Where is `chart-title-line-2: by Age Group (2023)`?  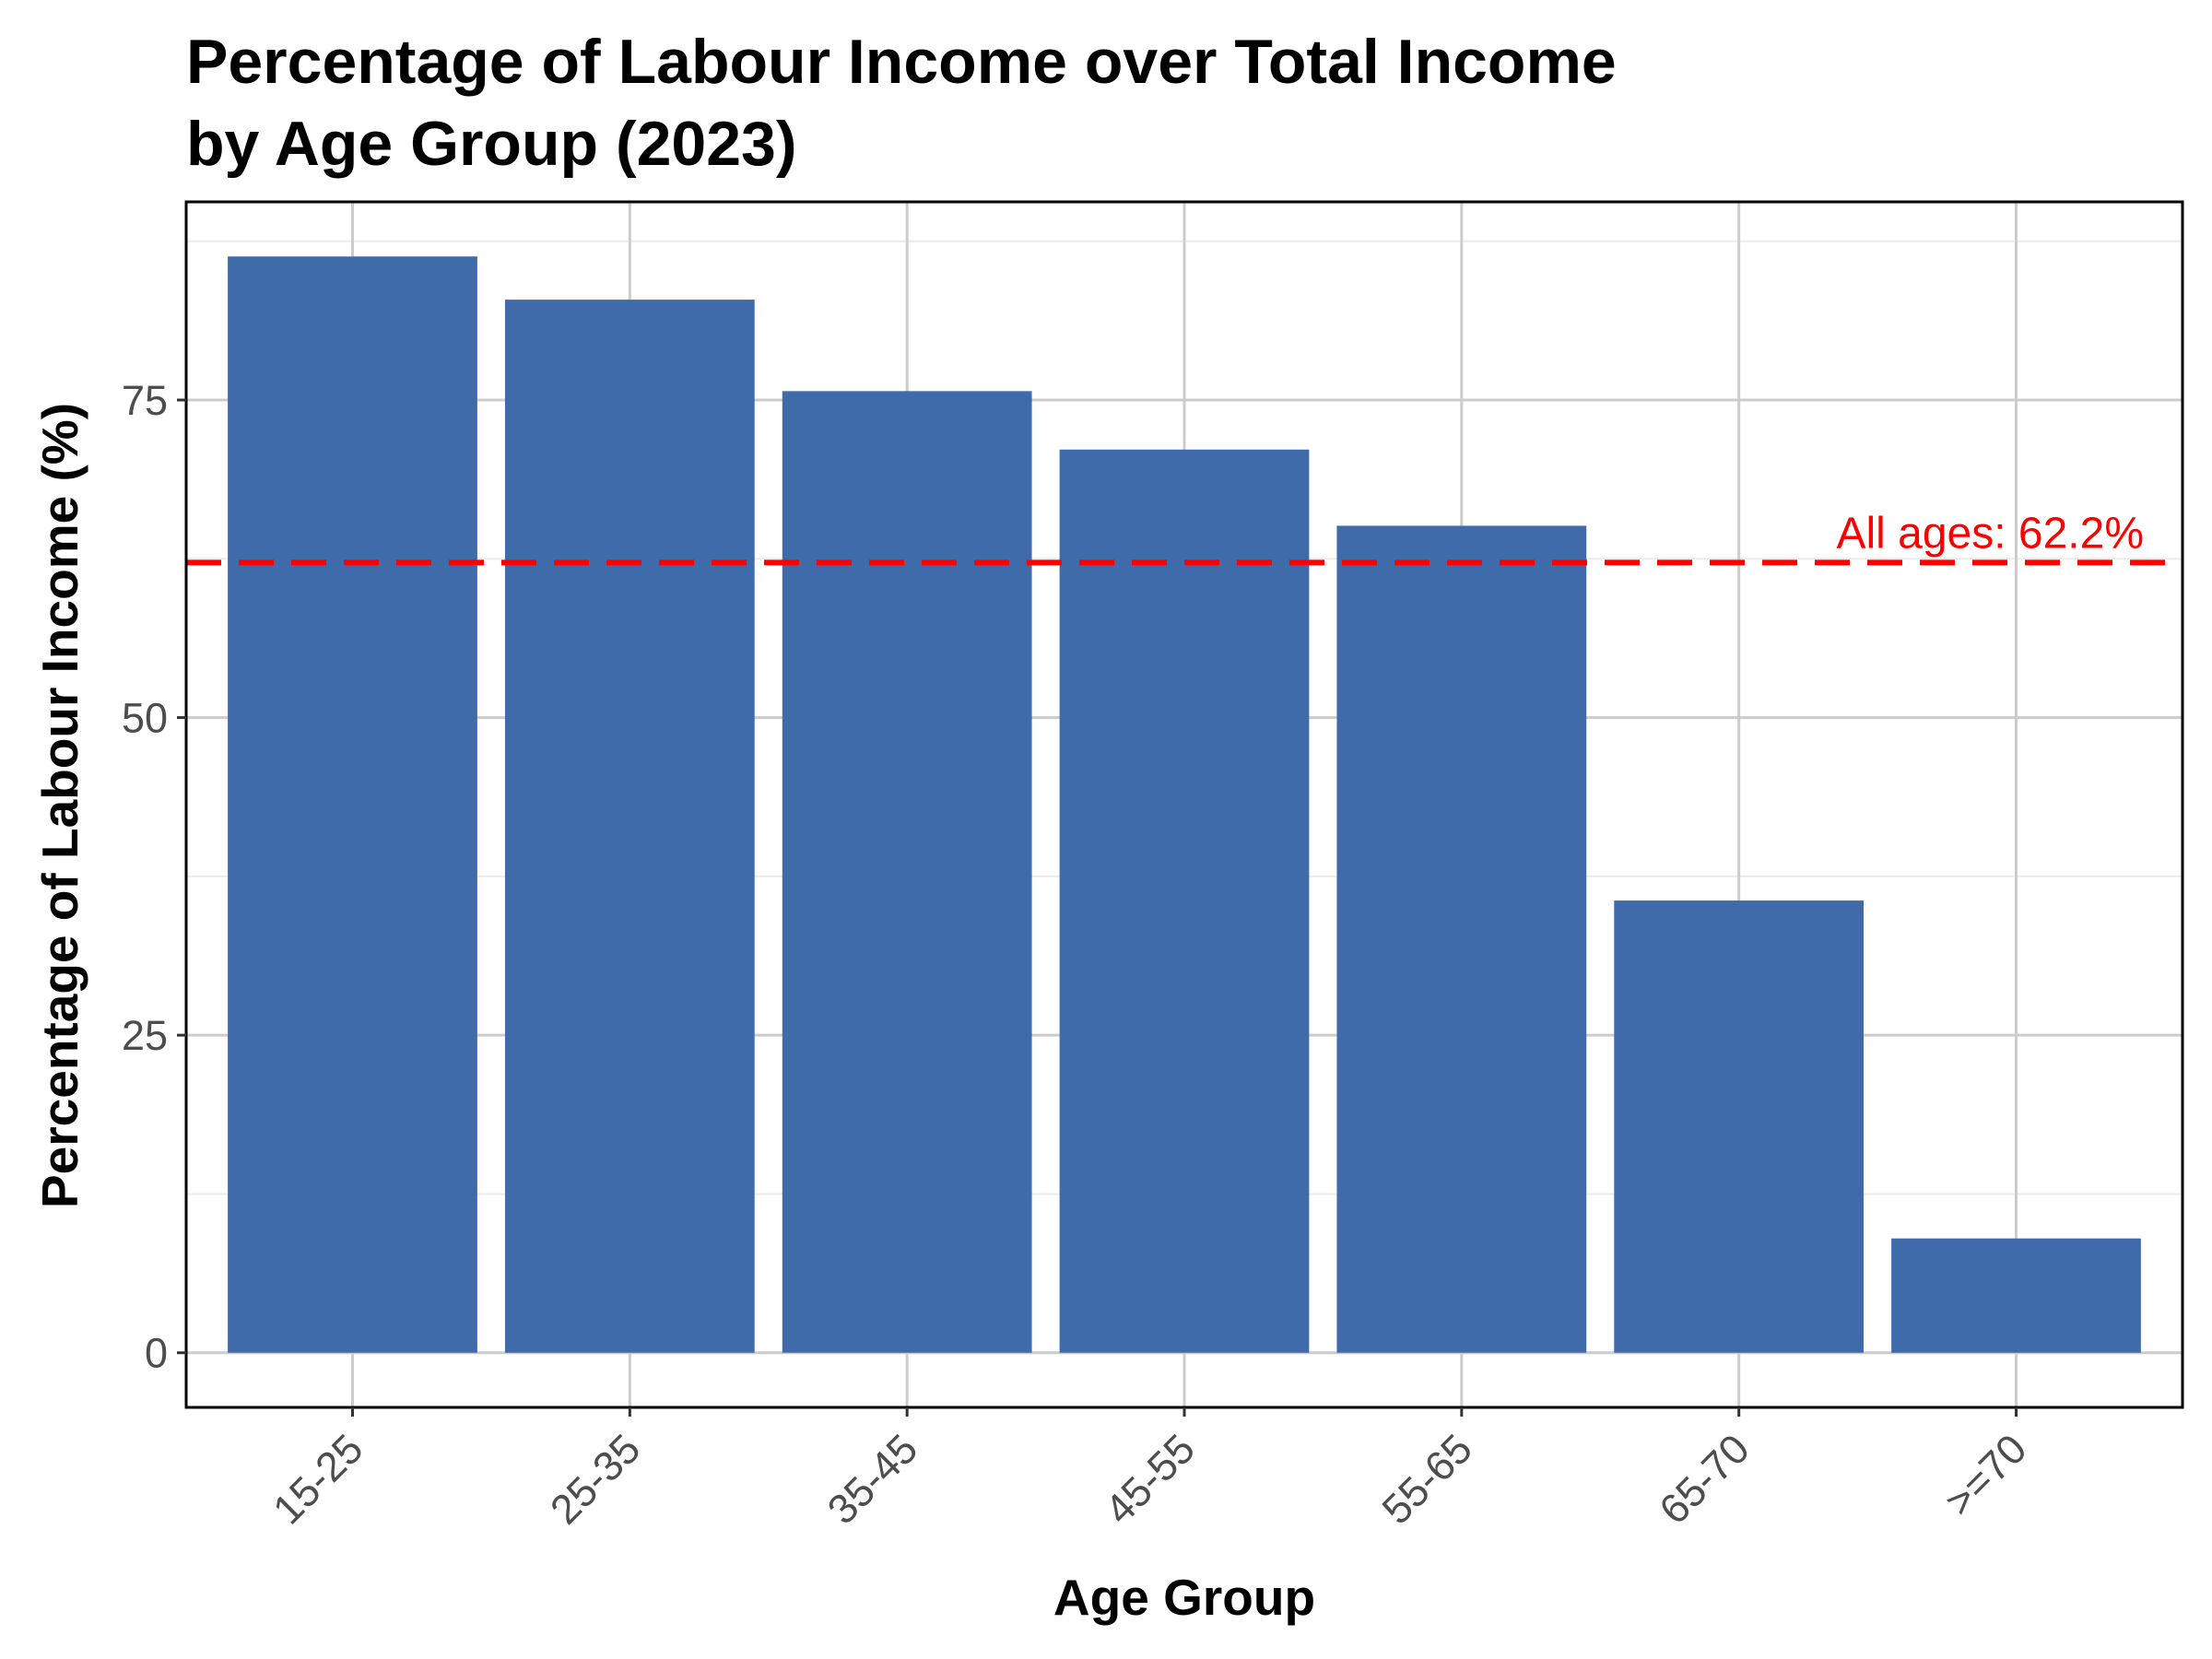
chart-title-line-2: by Age Group (2023) is located at coordinates (491, 144).